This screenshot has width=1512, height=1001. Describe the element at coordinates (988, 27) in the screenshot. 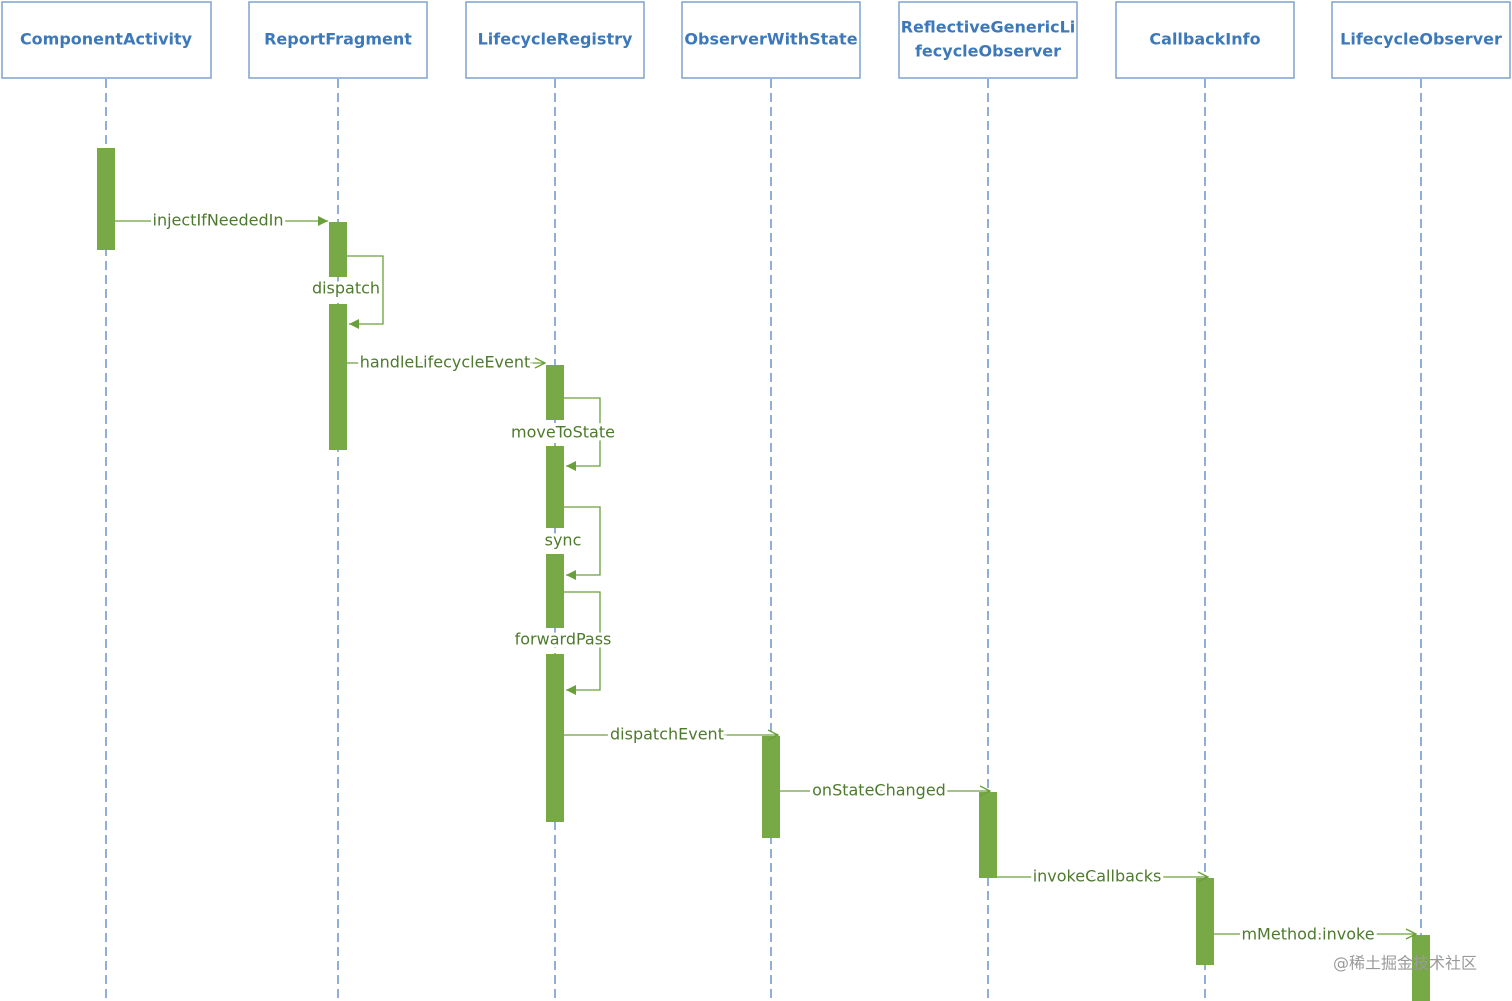

I see `participant-label: ReflectiveGenericLi` at that location.